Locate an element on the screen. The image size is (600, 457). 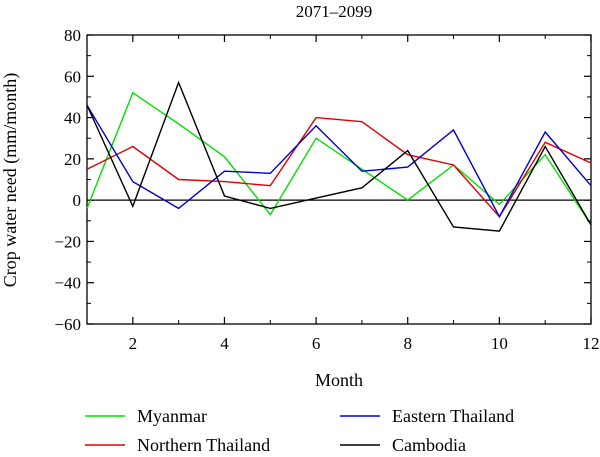
y-axis-title: Crop water need (mm/month) is located at coordinates (10, 180).